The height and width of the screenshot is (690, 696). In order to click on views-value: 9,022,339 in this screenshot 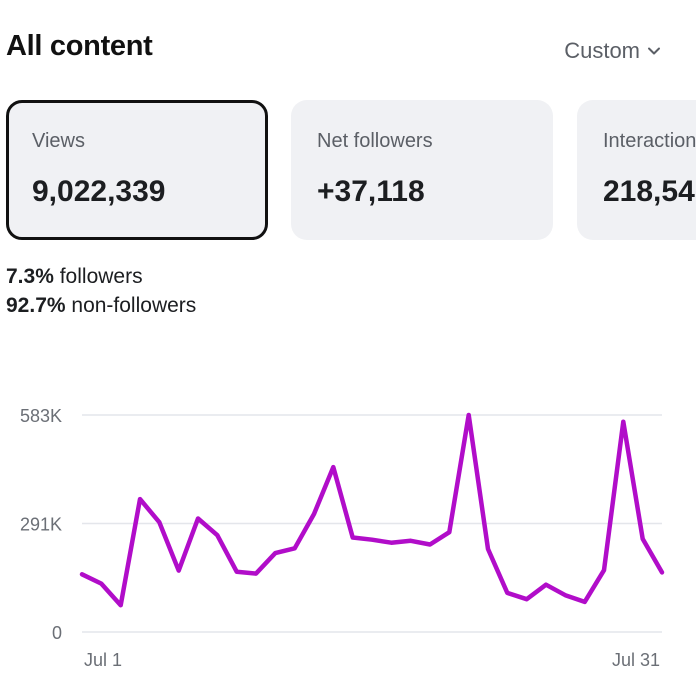, I will do `click(99, 191)`.